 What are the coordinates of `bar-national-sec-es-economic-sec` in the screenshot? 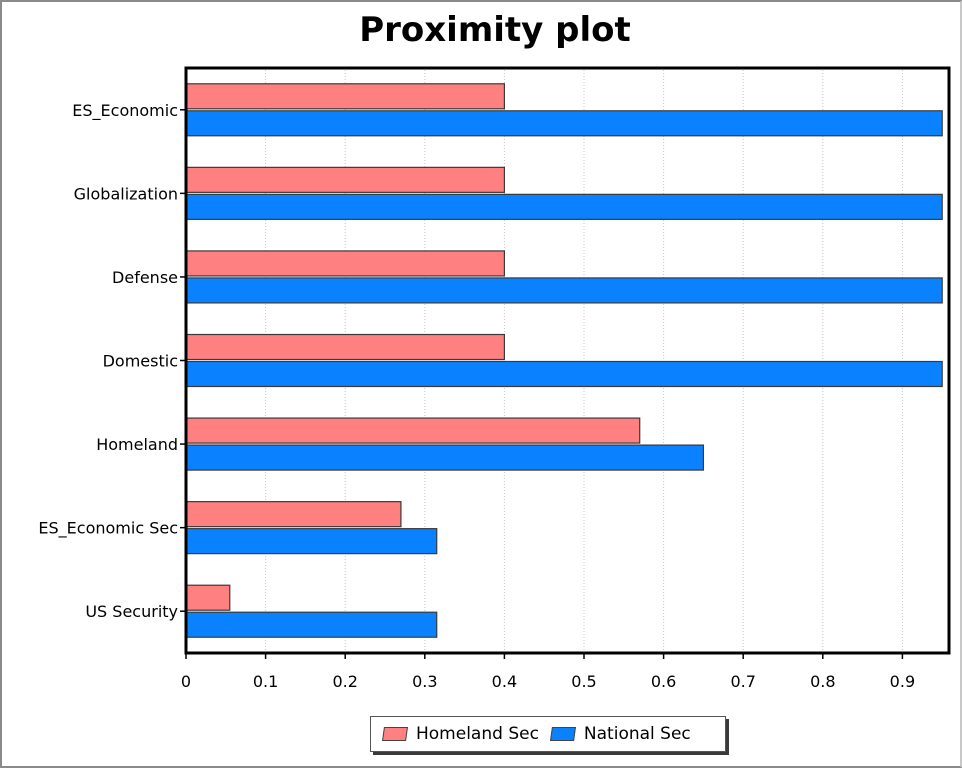 It's located at (311, 541).